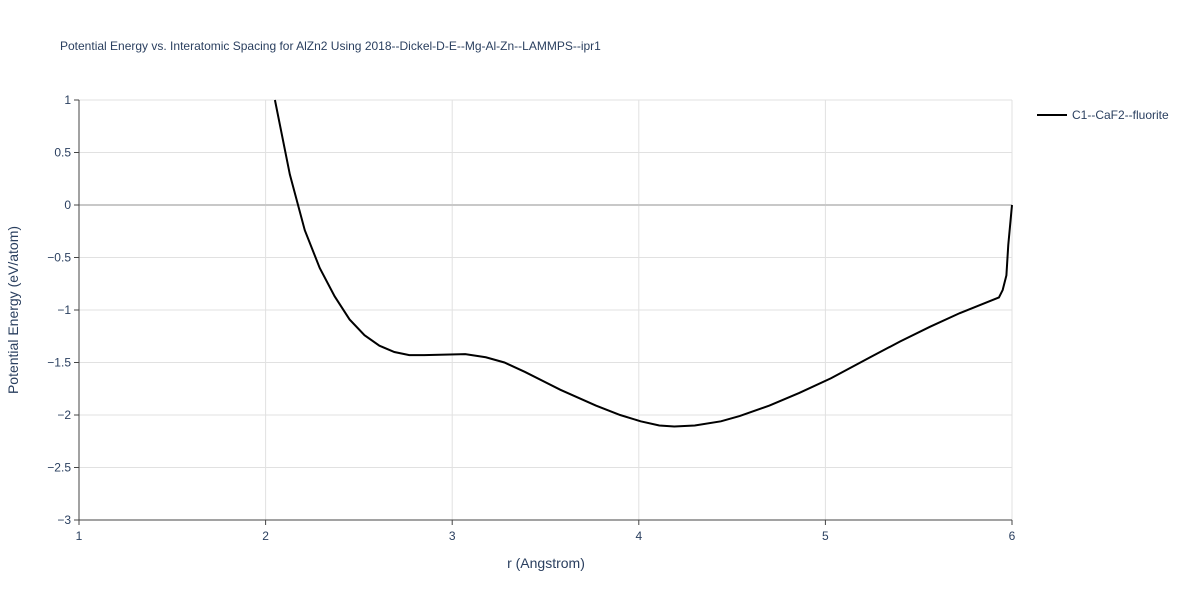 The width and height of the screenshot is (1200, 600). I want to click on y-tick-label: −1, so click(64, 310).